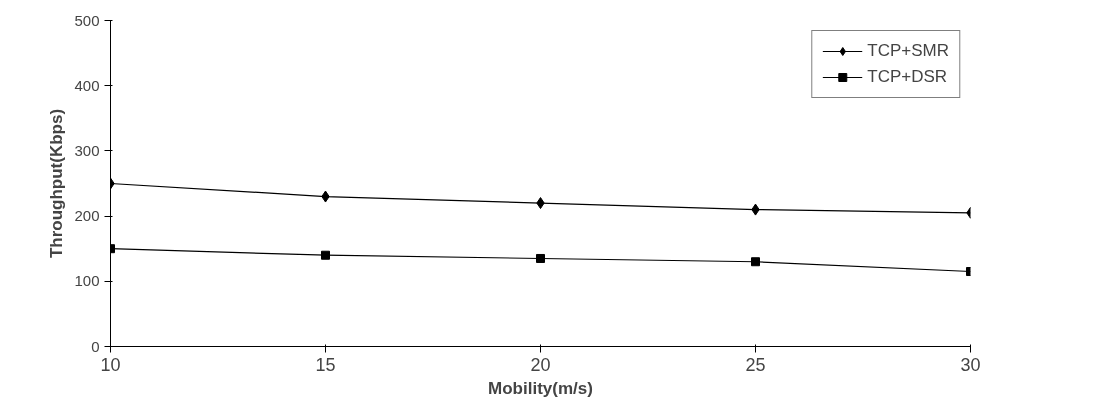 Image resolution: width=1100 pixels, height=405 pixels. Describe the element at coordinates (87, 281) in the screenshot. I see `y-tick-label: 100` at that location.